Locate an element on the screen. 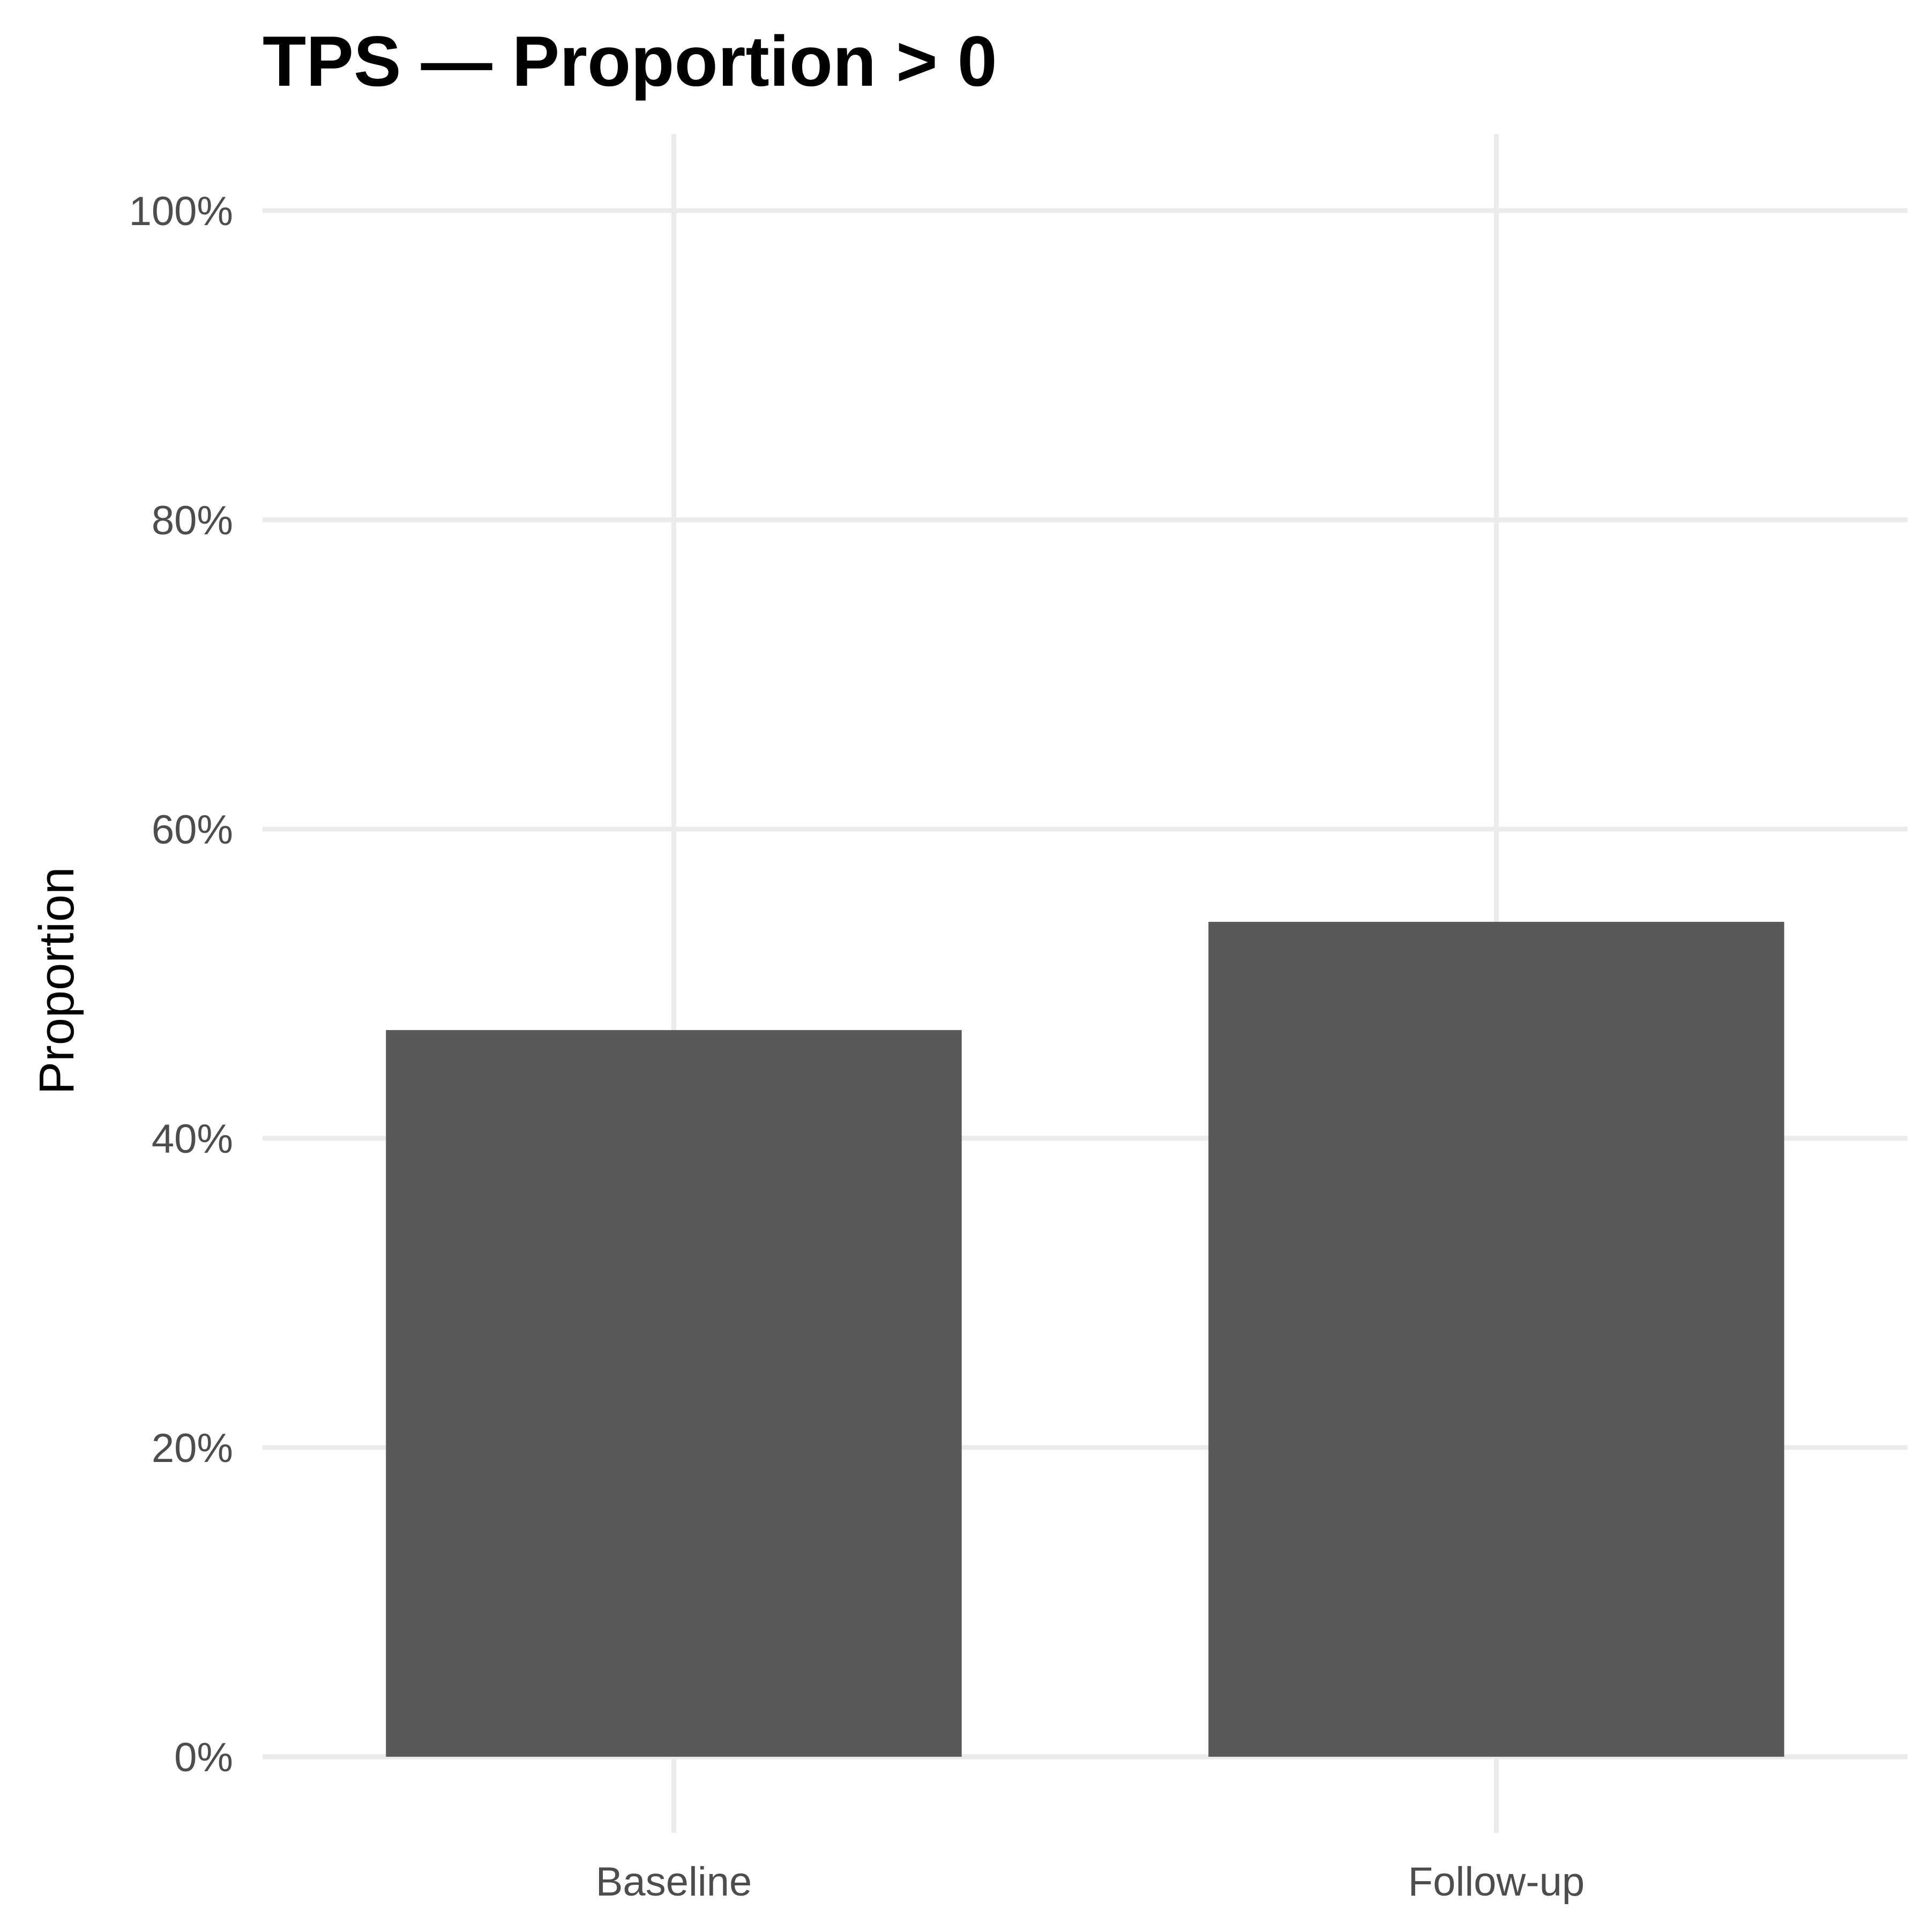 The image size is (1929, 1932). x-axis-ticks: Baseline Follow-up is located at coordinates (1090, 1882).